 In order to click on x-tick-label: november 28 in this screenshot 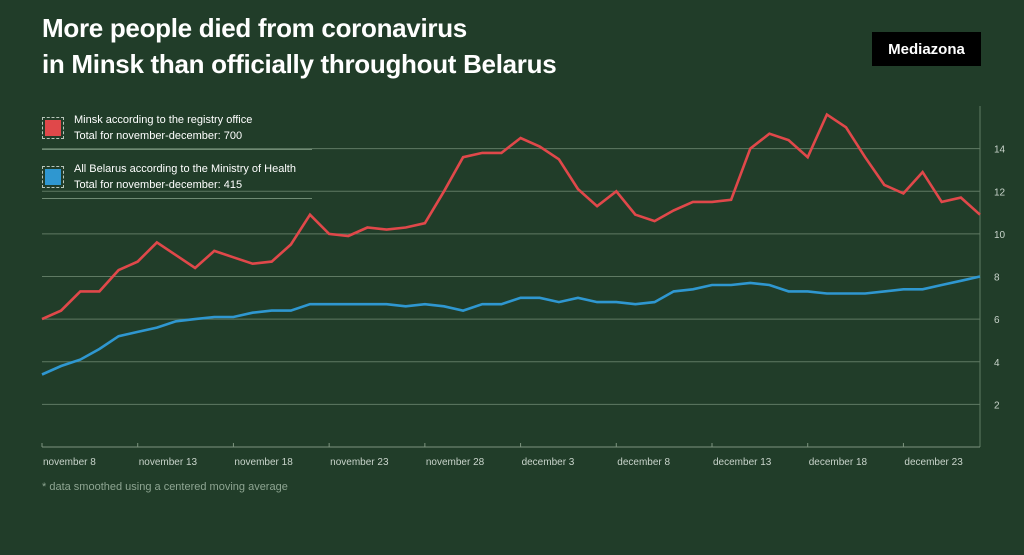, I will do `click(455, 462)`.